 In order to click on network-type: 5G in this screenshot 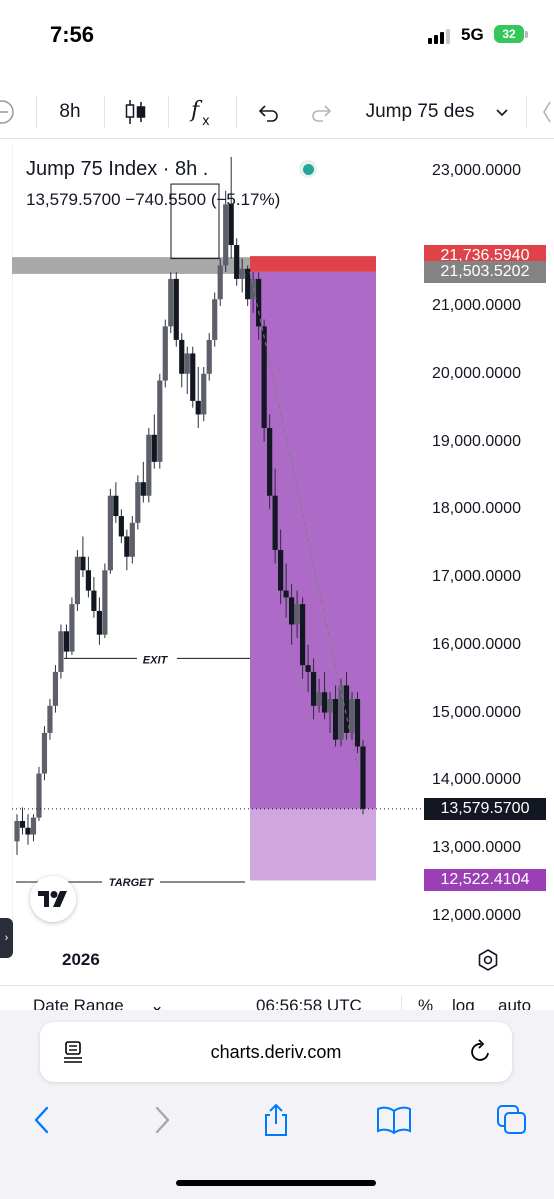, I will do `click(472, 34)`.